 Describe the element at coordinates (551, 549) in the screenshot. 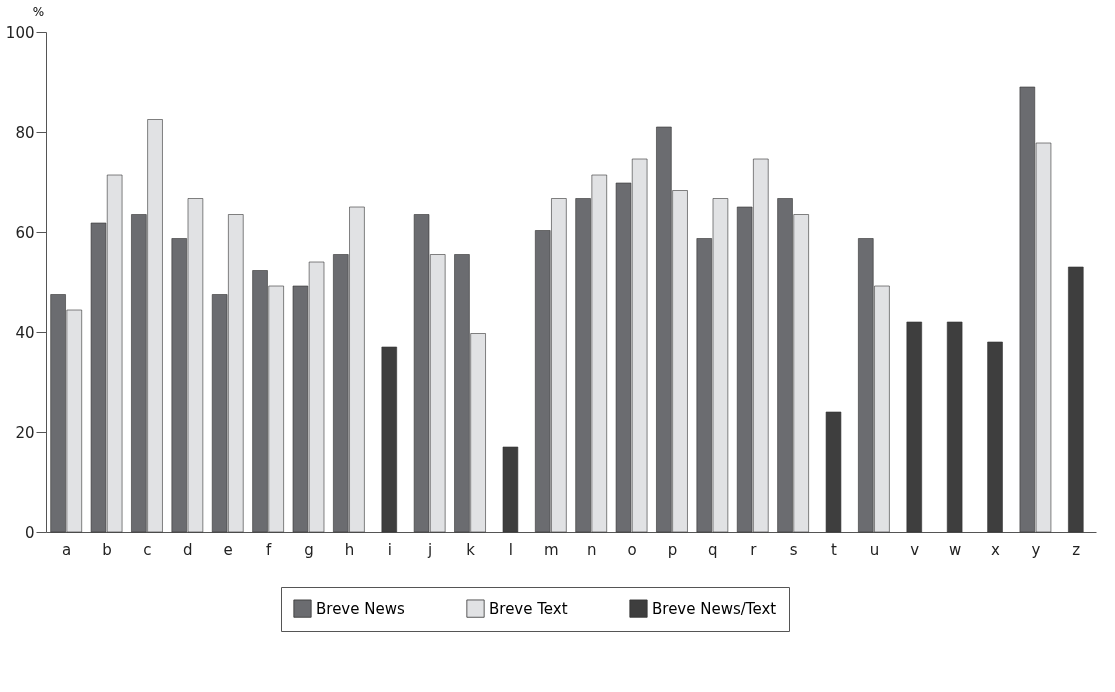

I see `x-tick-label: m` at that location.